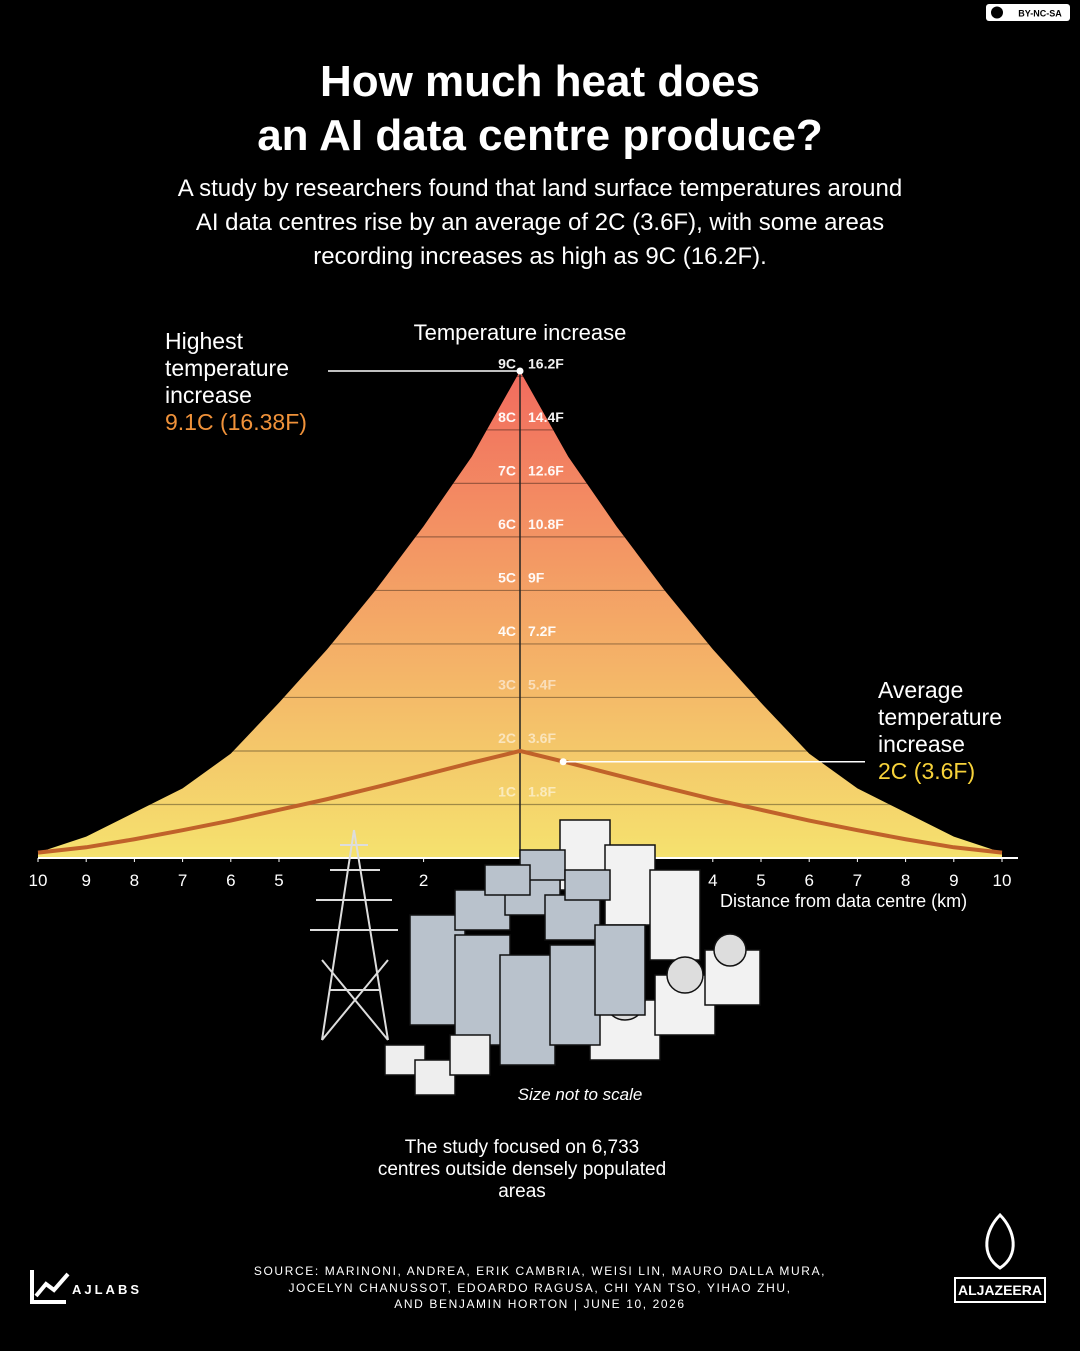  I want to click on y2-tick-label: 9F, so click(536, 577).